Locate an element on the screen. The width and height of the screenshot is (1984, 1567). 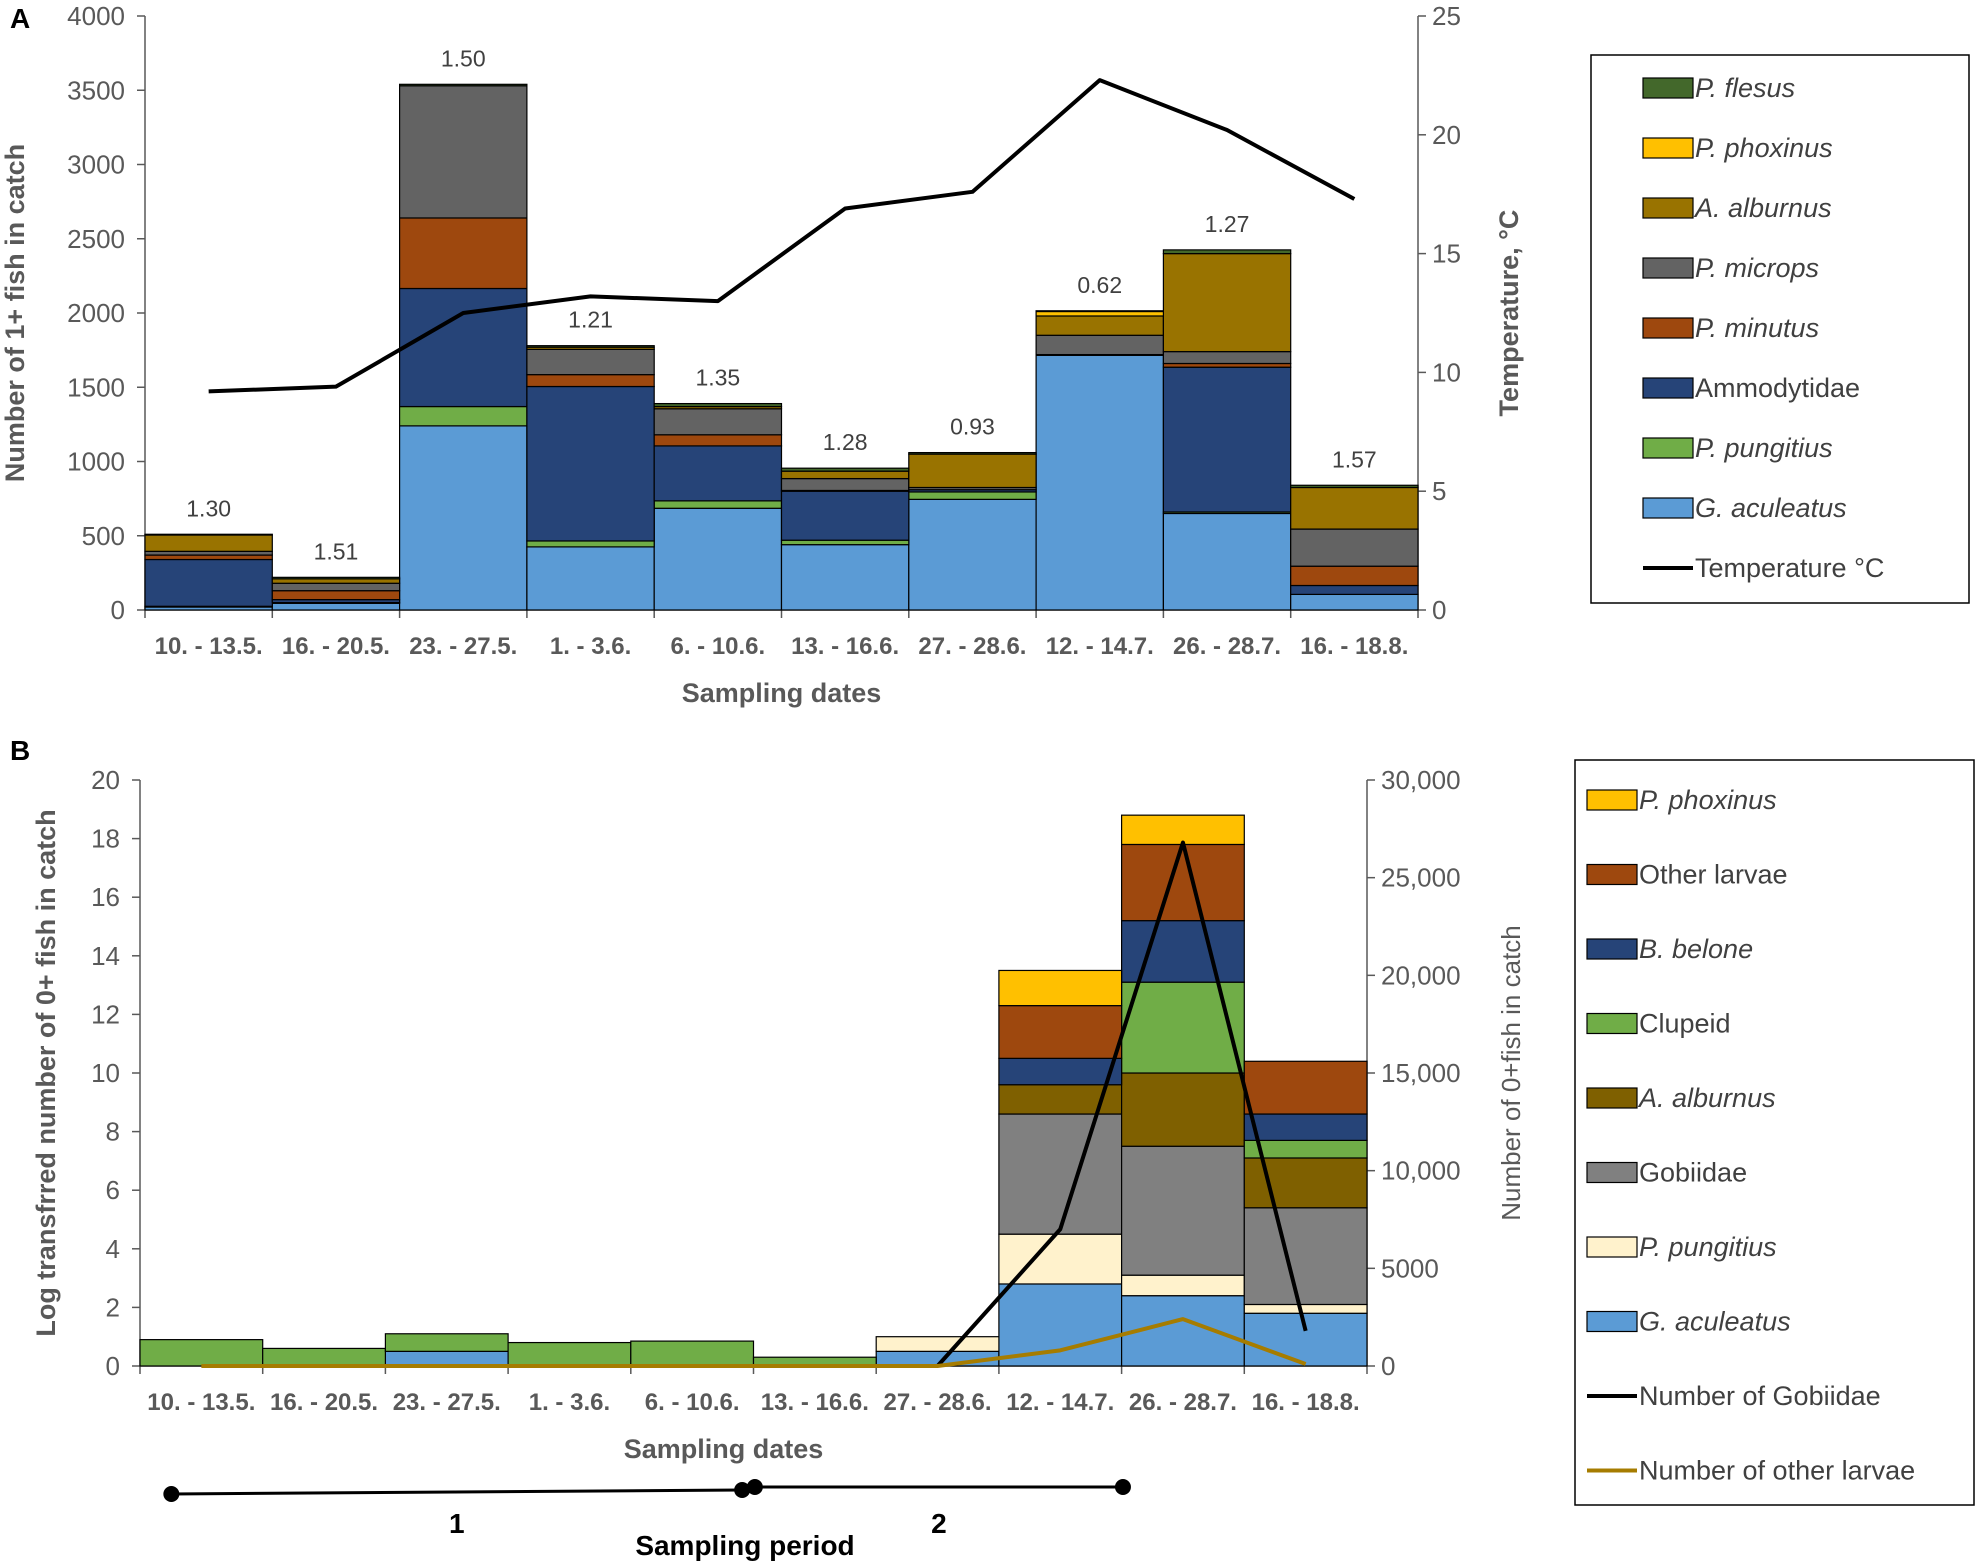
x-tick-label: 16. - 20.5. is located at coordinates (336, 646).